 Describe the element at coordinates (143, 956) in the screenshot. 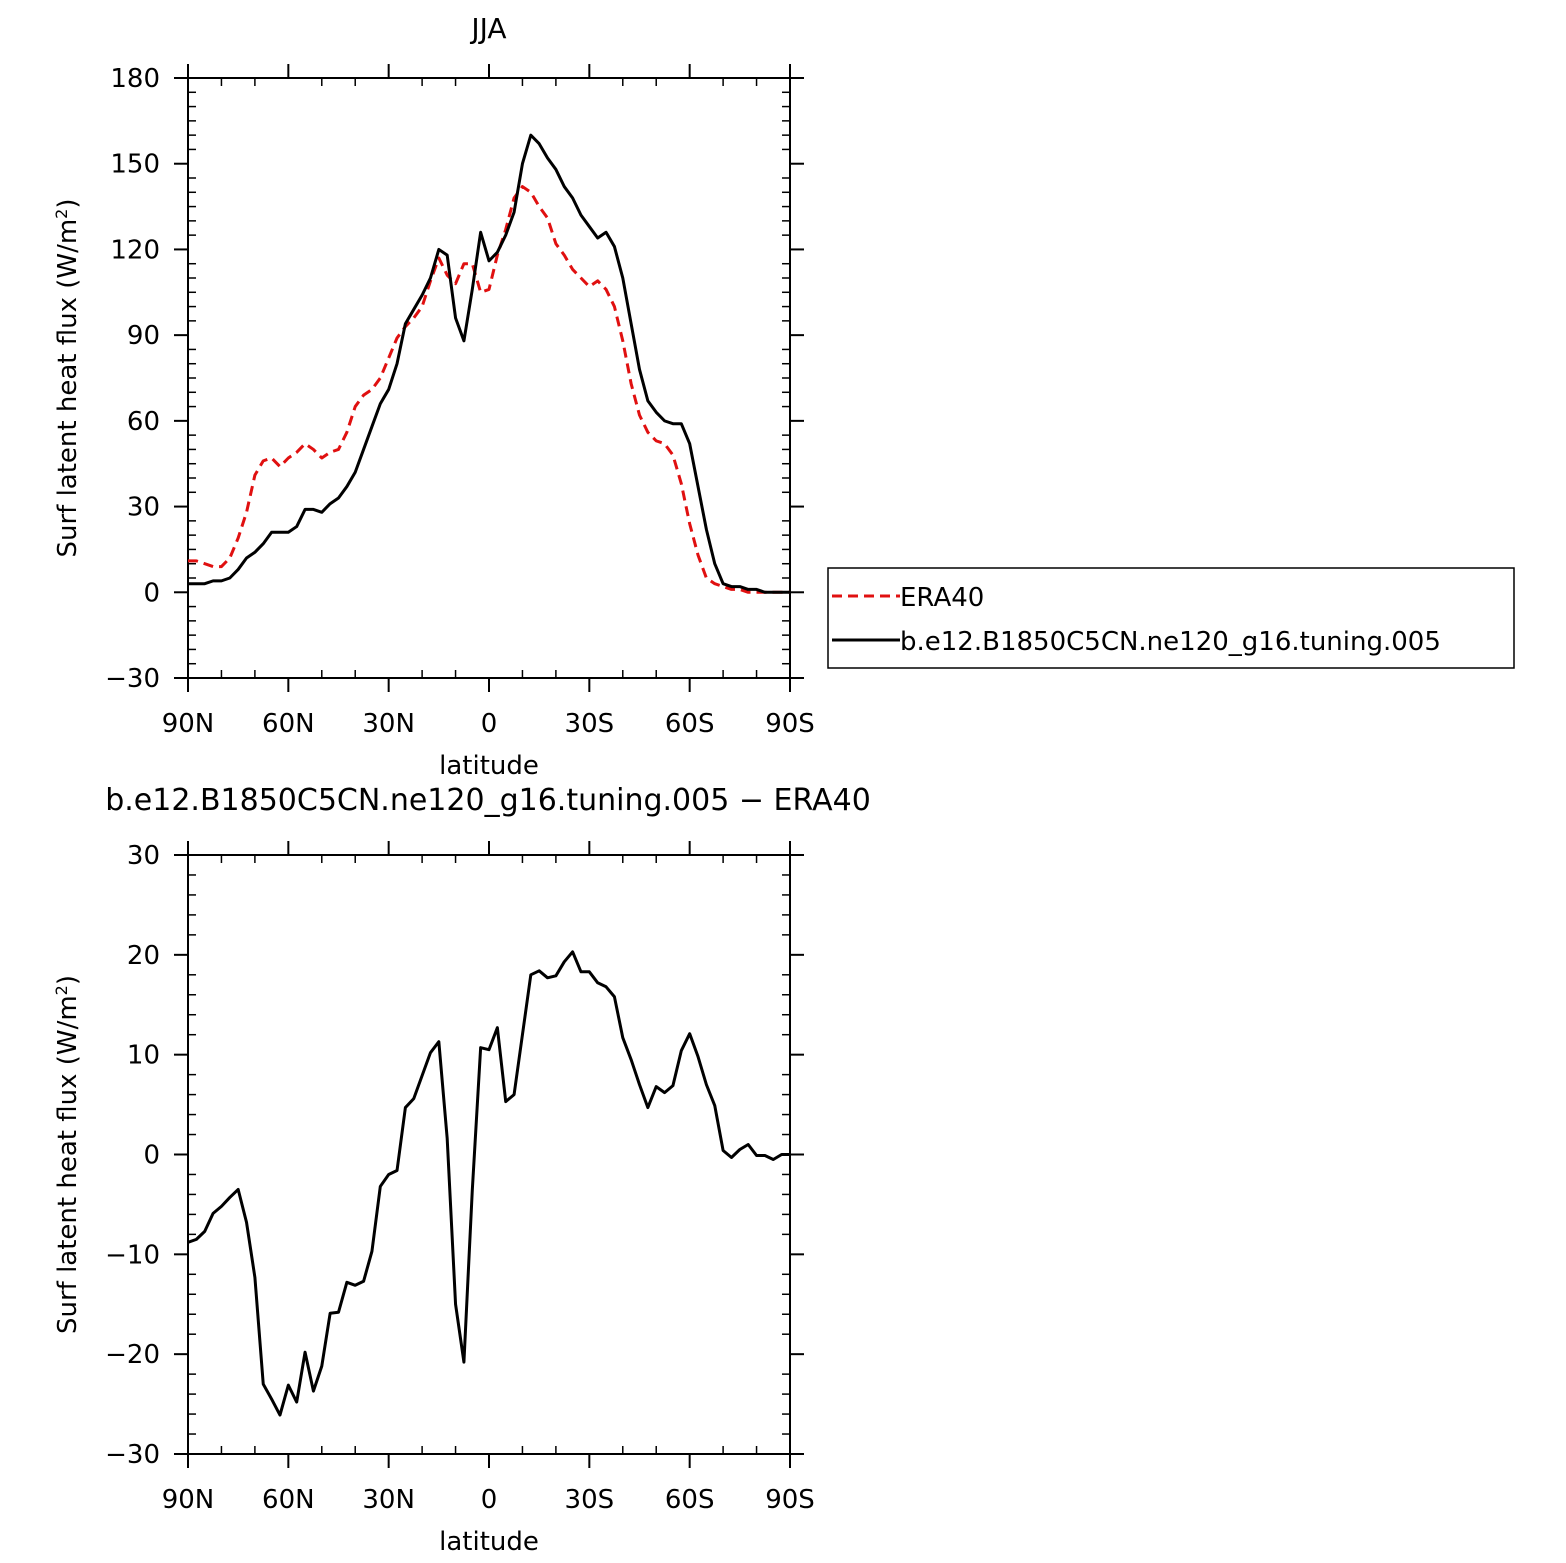

I see `y-tick-label: 20` at that location.